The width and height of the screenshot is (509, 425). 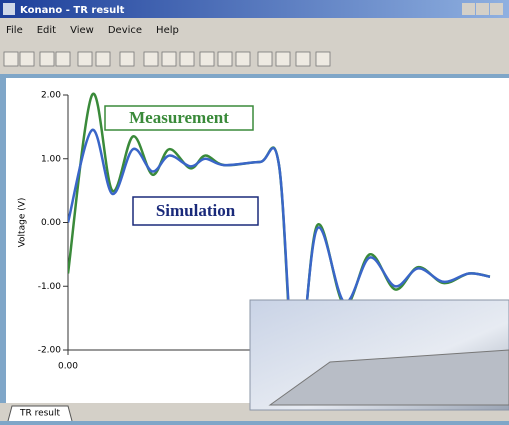 What do you see at coordinates (9, 9) in the screenshot?
I see `app-icon` at bounding box center [9, 9].